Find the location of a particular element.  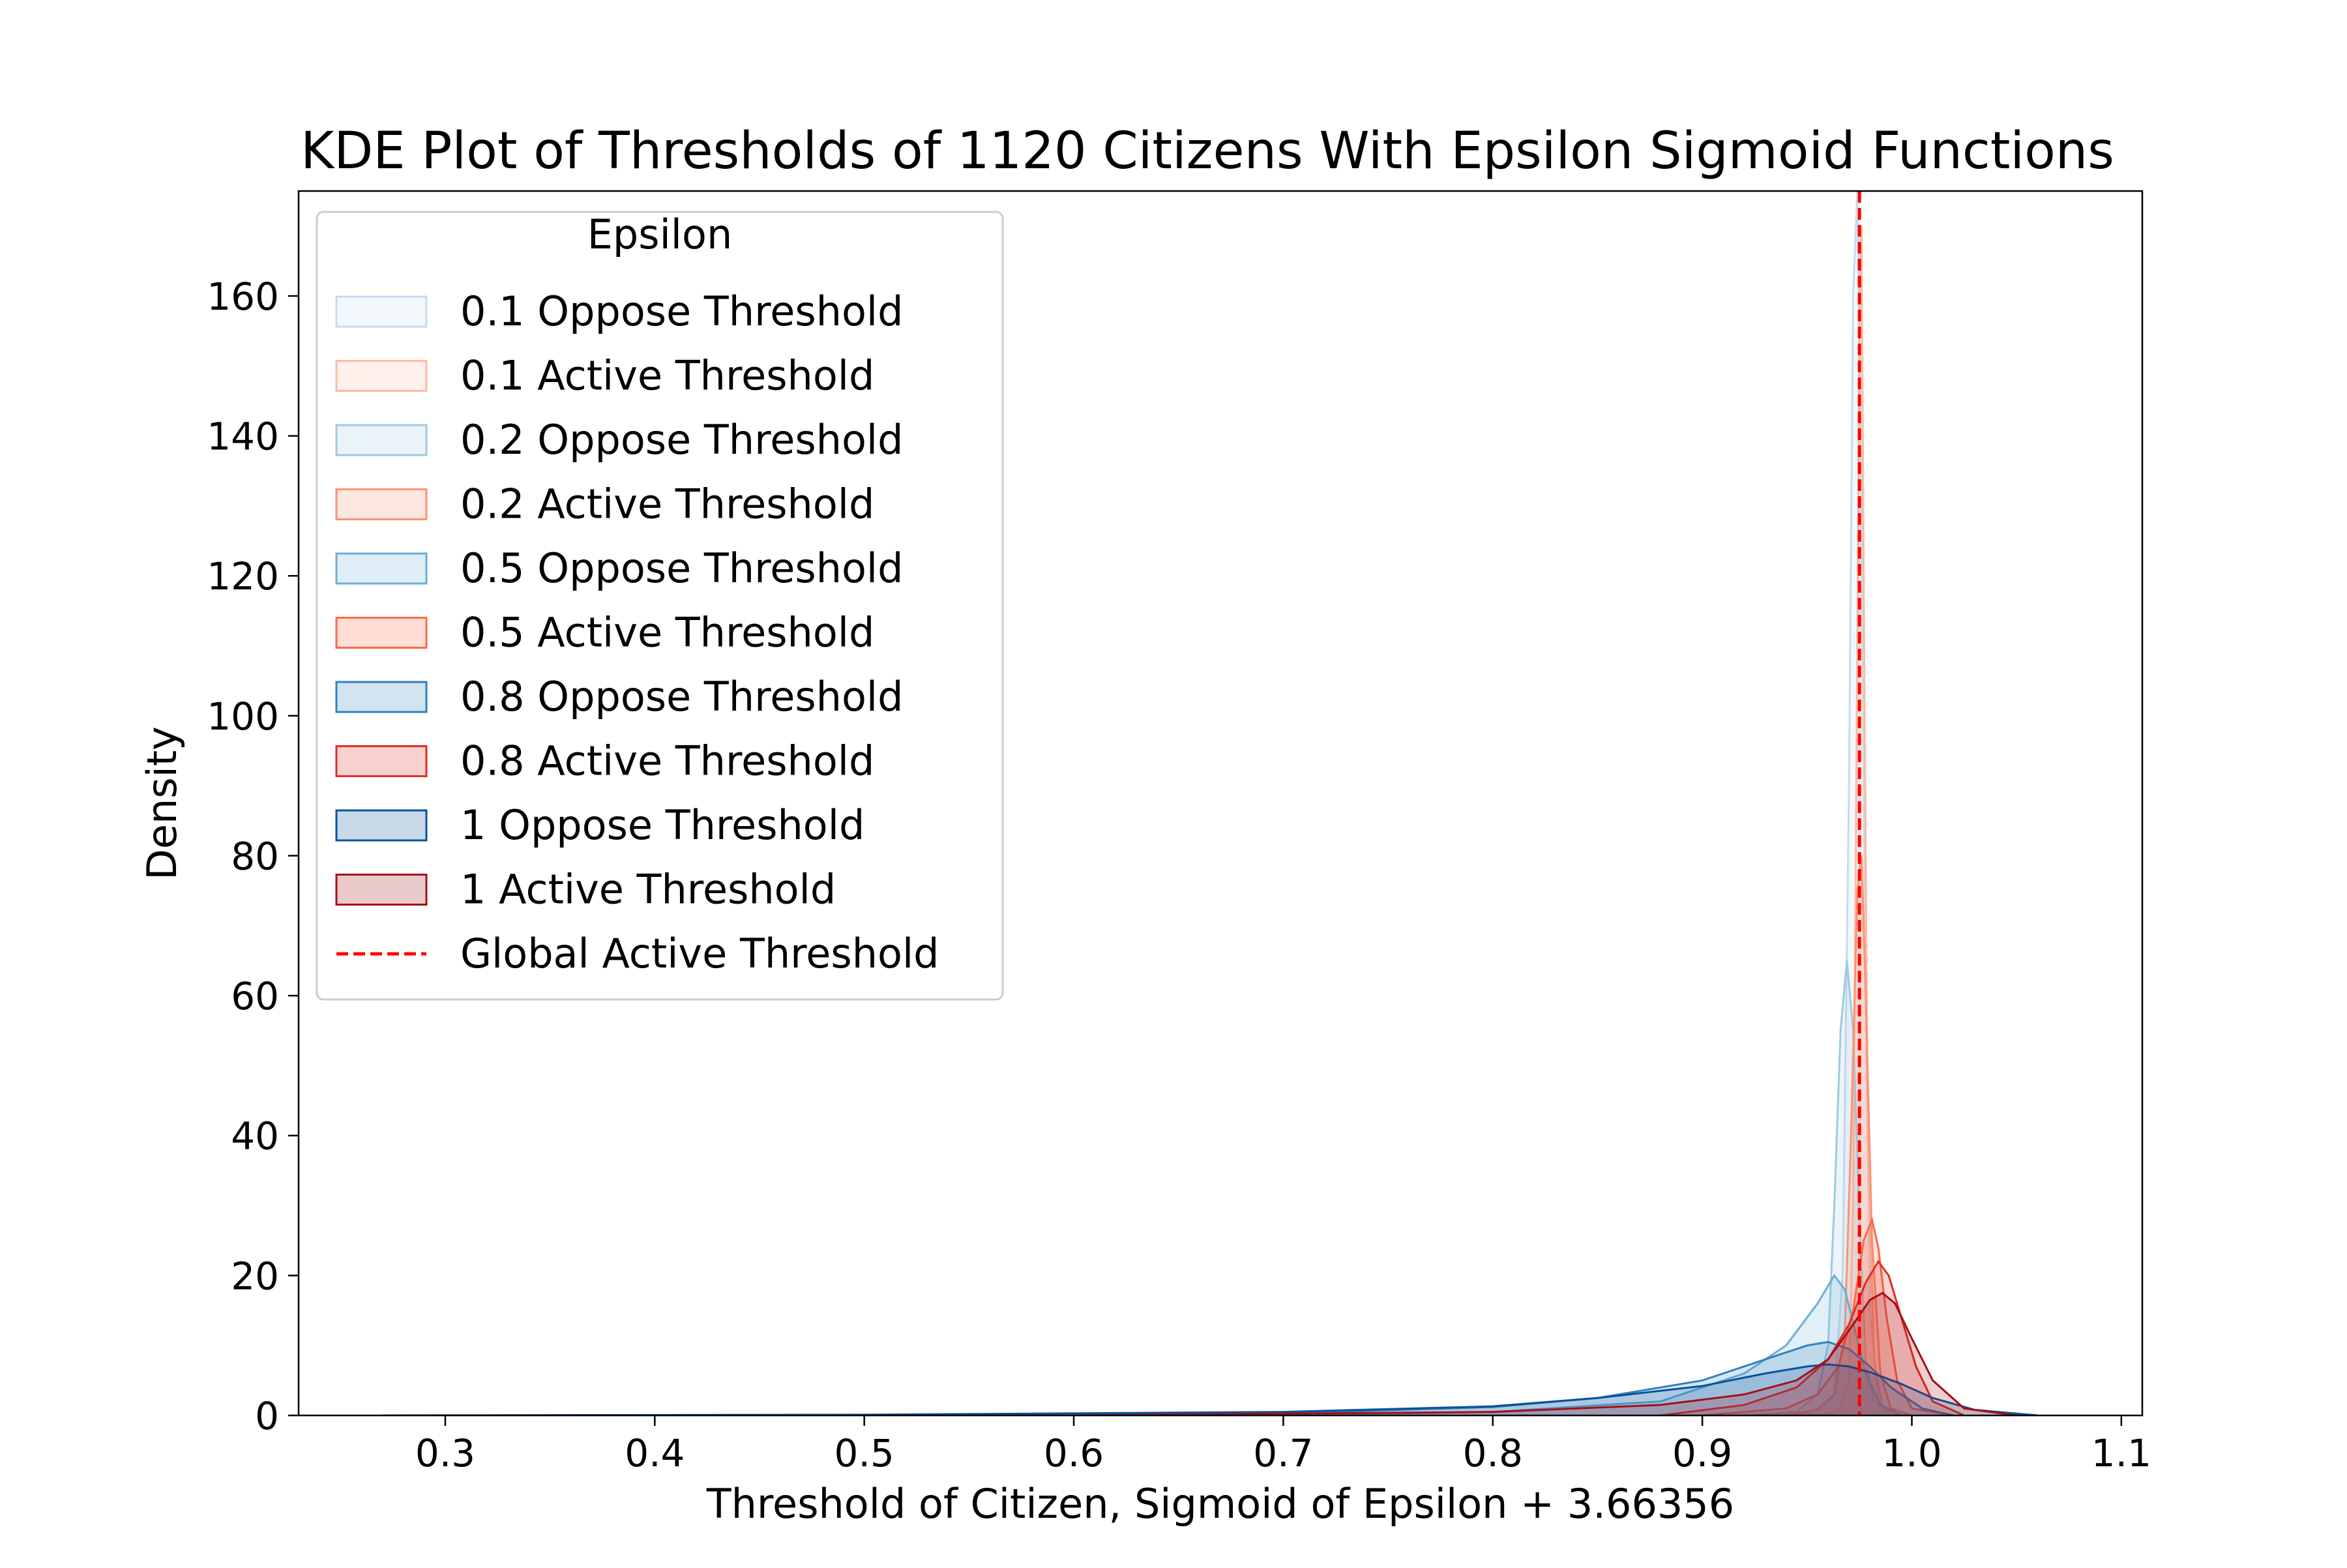

y-tick-label: 120 is located at coordinates (243, 576).